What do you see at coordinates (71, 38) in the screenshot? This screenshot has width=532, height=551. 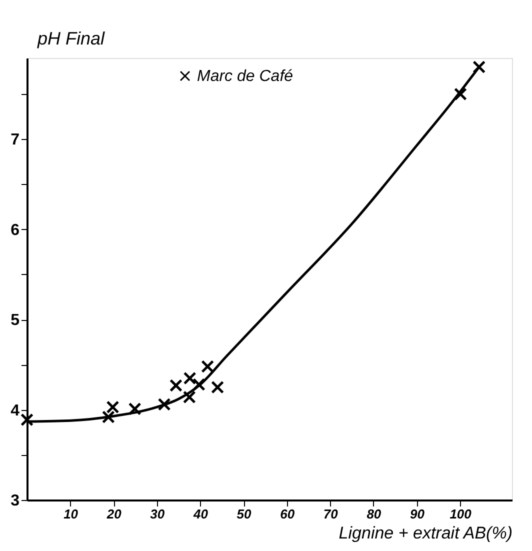 I see `y-axis-title: pH Final` at bounding box center [71, 38].